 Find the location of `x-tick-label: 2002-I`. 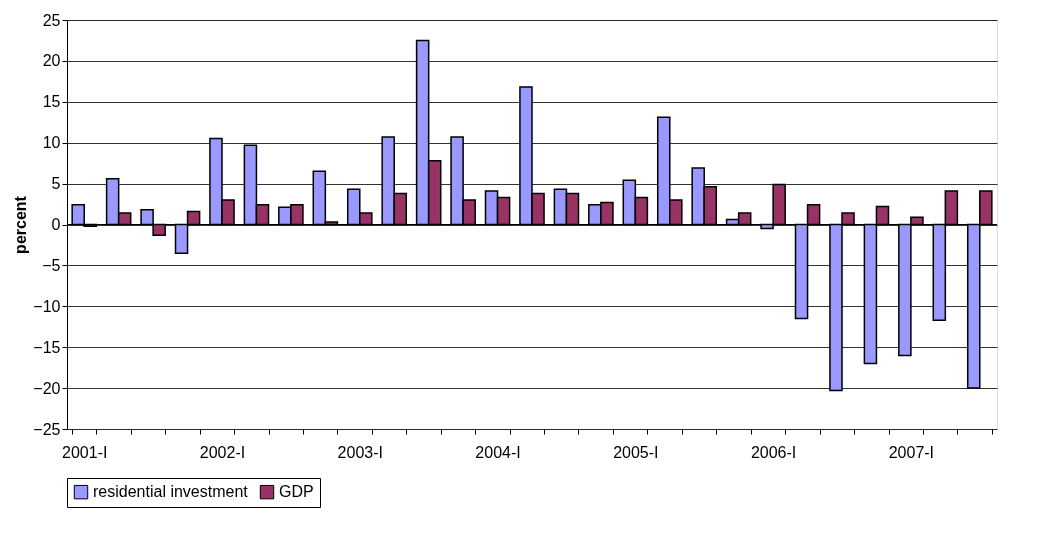

x-tick-label: 2002-I is located at coordinates (222, 452).